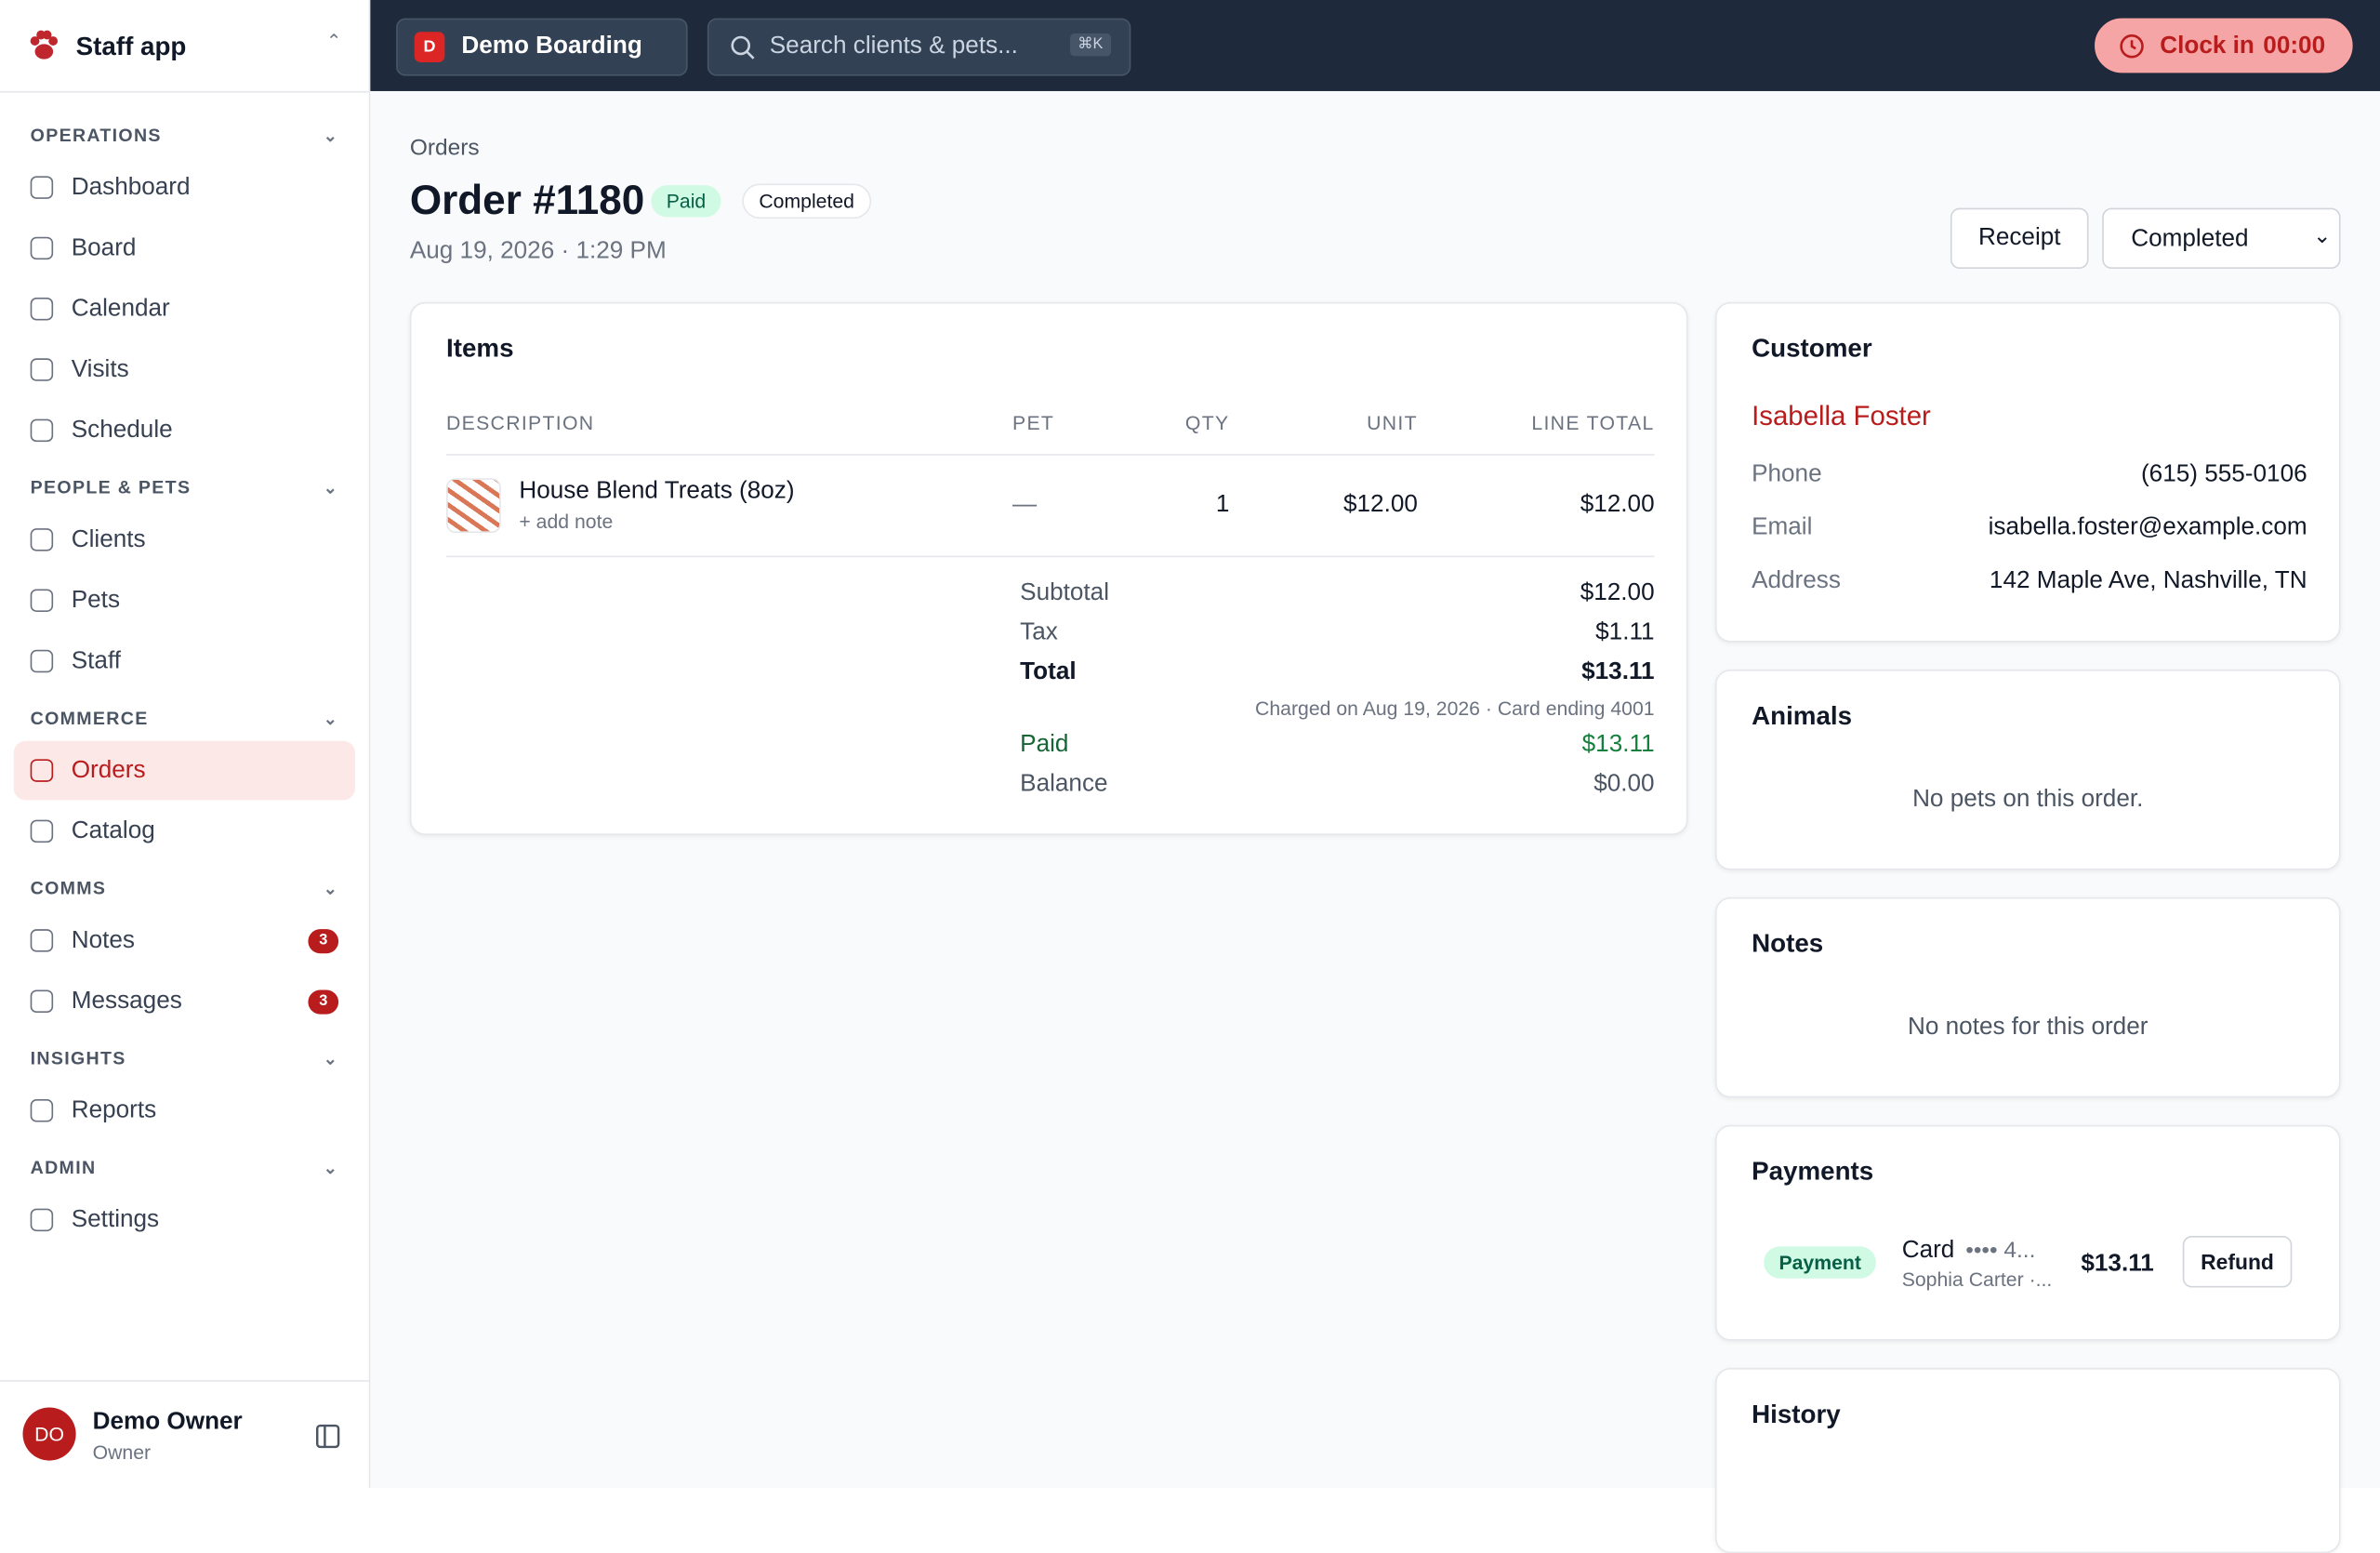 The image size is (2380, 1553). Describe the element at coordinates (2019, 238) in the screenshot. I see `receipt-button: Receipt` at that location.